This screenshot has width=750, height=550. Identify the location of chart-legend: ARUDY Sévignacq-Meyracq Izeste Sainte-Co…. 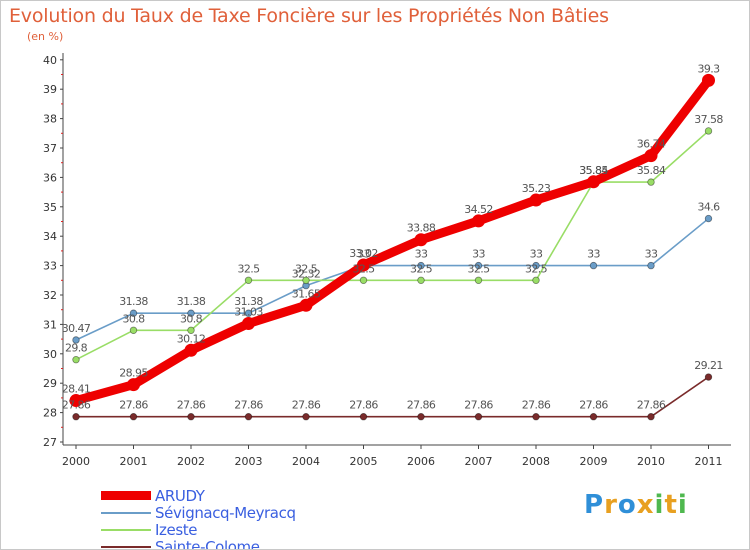
(198, 518).